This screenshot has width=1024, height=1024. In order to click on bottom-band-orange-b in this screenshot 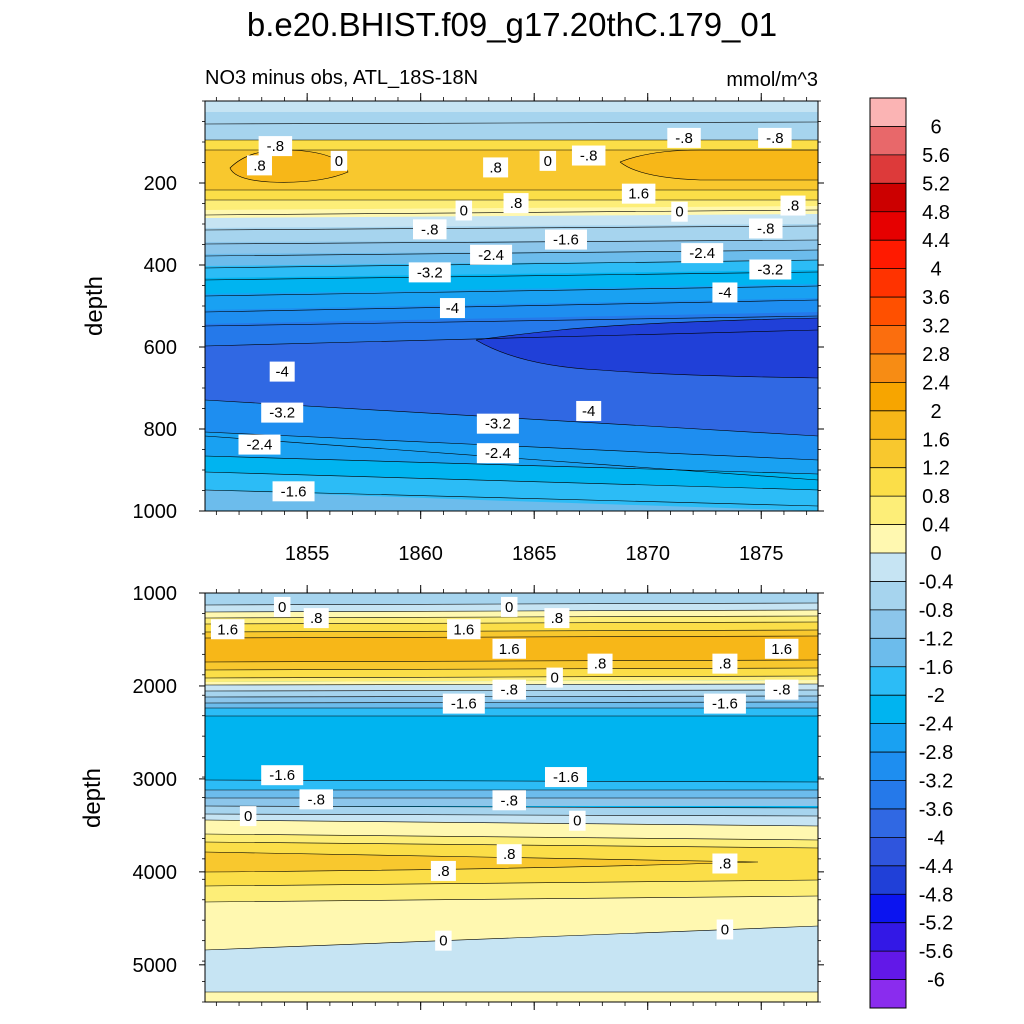, I will do `click(481, 862)`.